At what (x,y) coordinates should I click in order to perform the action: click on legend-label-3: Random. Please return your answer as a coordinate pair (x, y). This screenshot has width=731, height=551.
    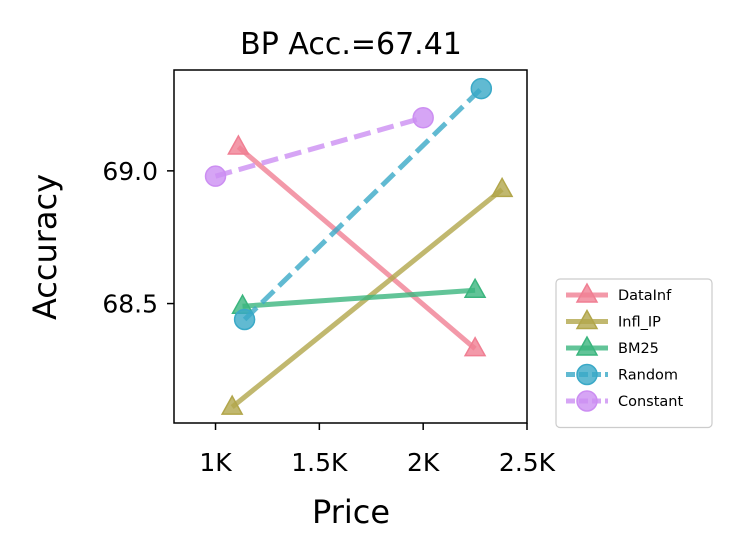
    Looking at the image, I should click on (648, 376).